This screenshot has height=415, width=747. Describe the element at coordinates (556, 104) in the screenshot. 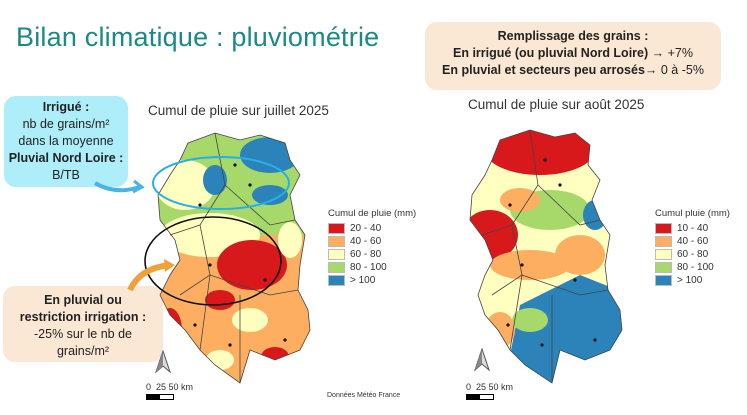

I see `map-august-title: Cumul de pluie sur août 2025` at that location.